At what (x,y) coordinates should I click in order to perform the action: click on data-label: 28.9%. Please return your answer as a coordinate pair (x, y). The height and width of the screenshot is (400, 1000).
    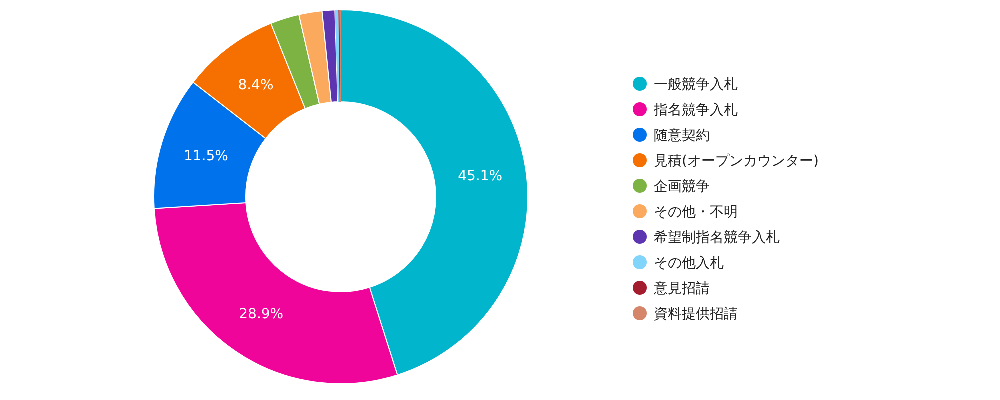
    Looking at the image, I should click on (261, 314).